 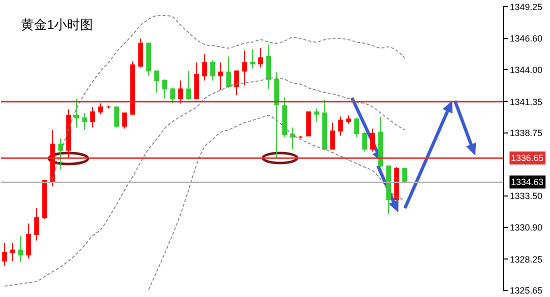 What do you see at coordinates (526, 259) in the screenshot?
I see `y-tick-label: 1328.25` at bounding box center [526, 259].